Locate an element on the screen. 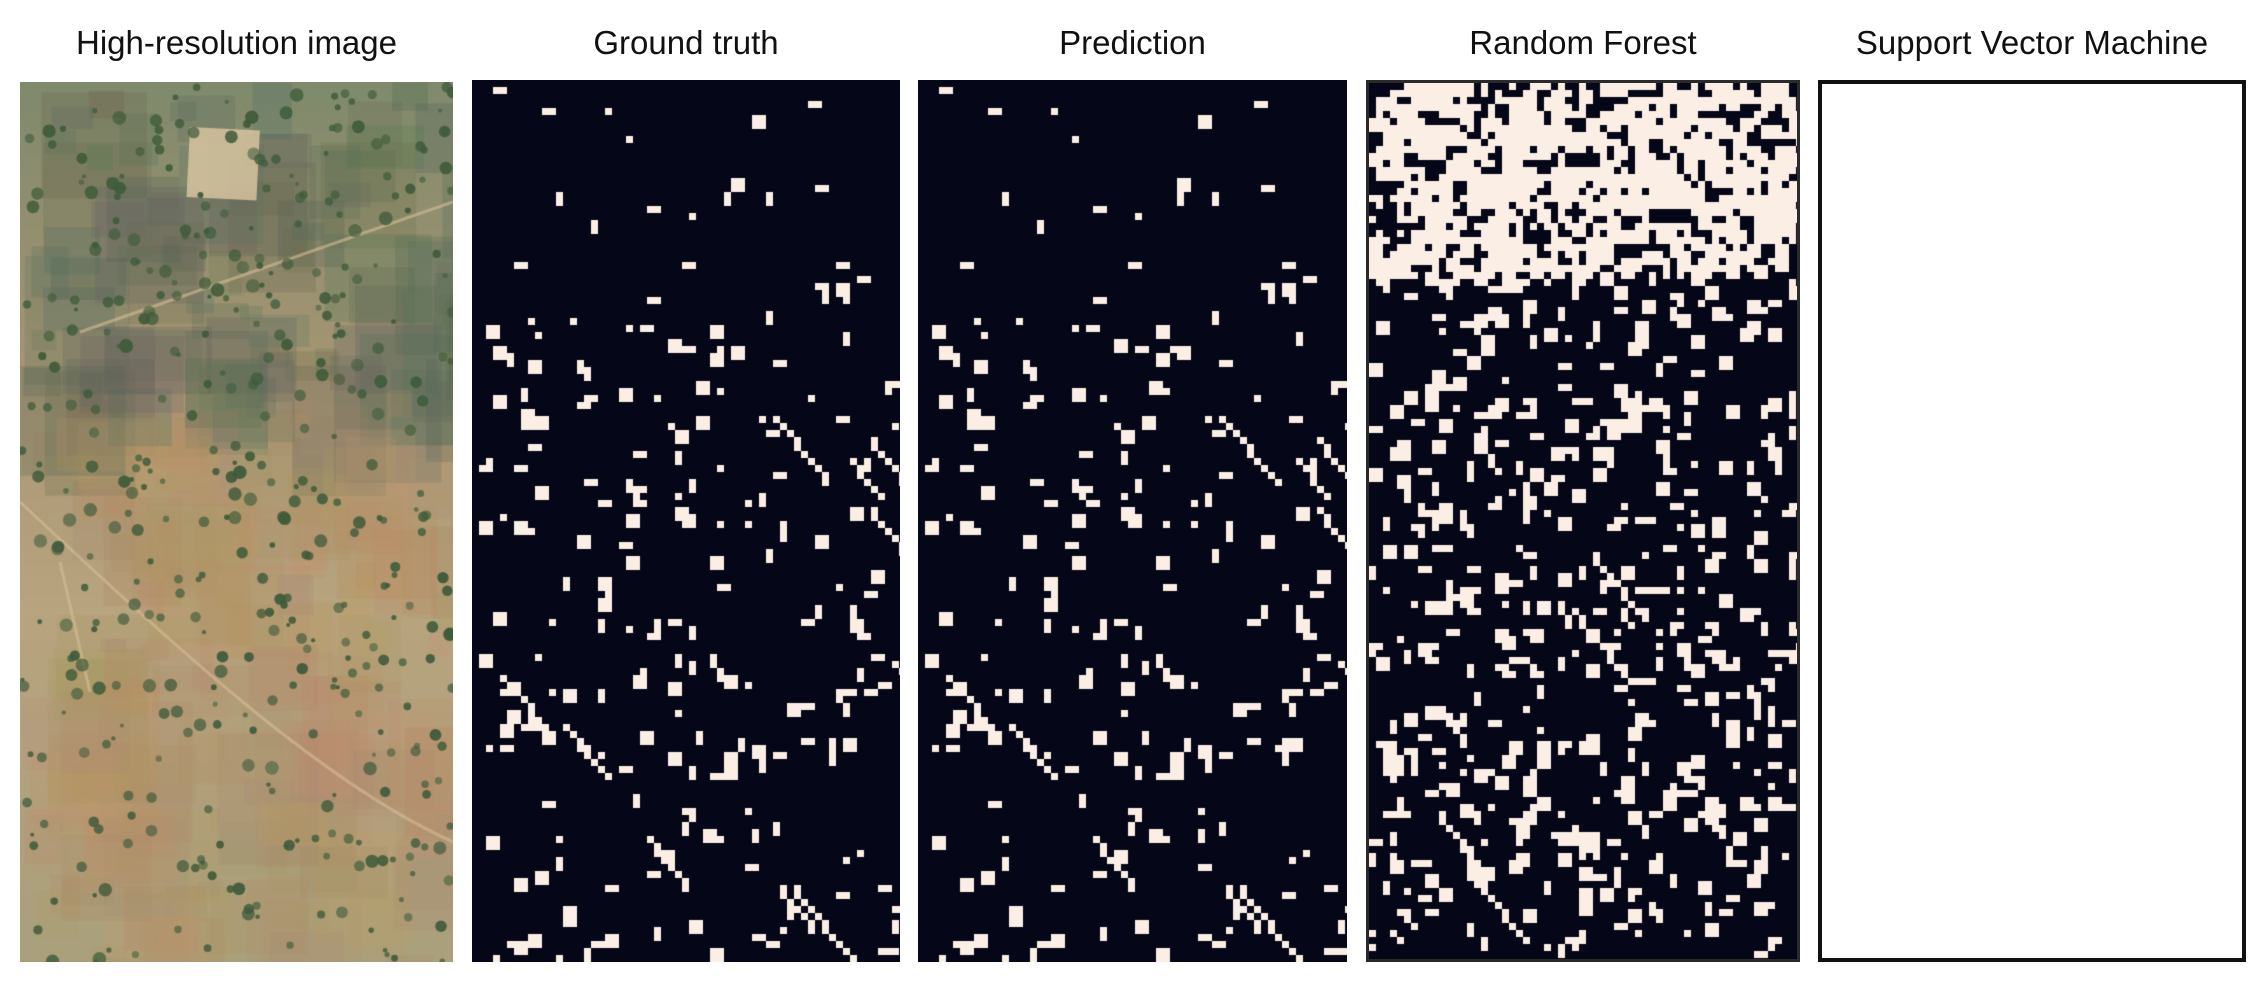 The width and height of the screenshot is (2266, 981). panel-title-prediction: Prediction is located at coordinates (1132, 42).